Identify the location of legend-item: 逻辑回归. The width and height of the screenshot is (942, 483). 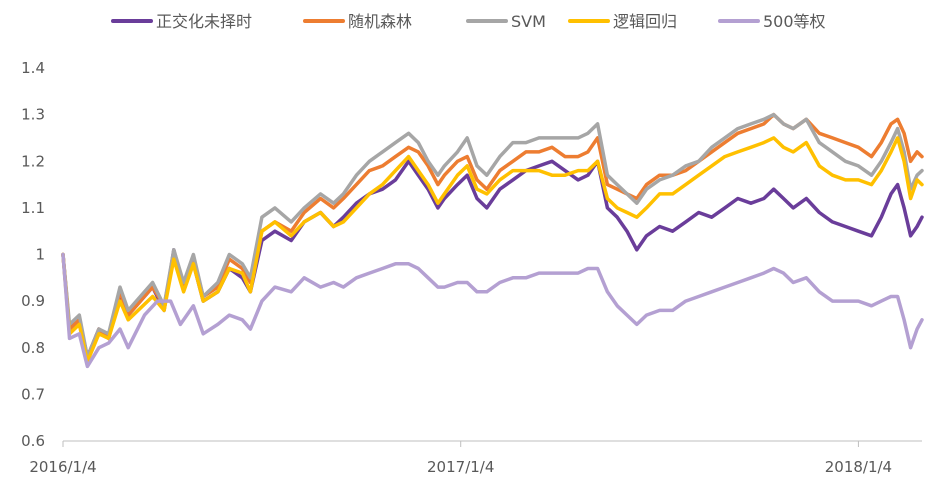
(622, 21).